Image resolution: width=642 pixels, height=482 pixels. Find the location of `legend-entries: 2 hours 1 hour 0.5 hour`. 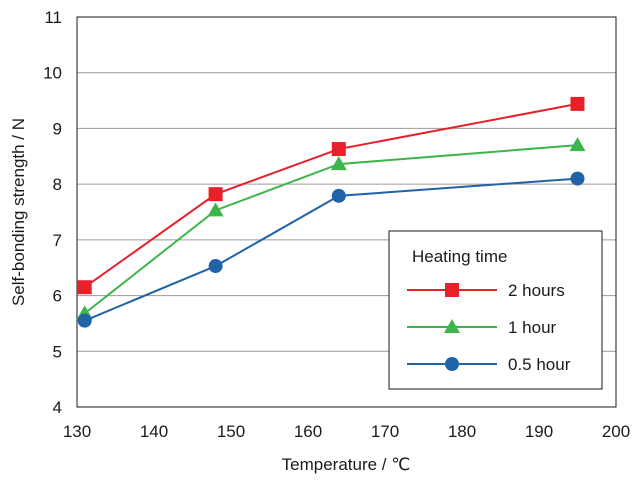

legend-entries: 2 hours 1 hour 0.5 hour is located at coordinates (489, 327).